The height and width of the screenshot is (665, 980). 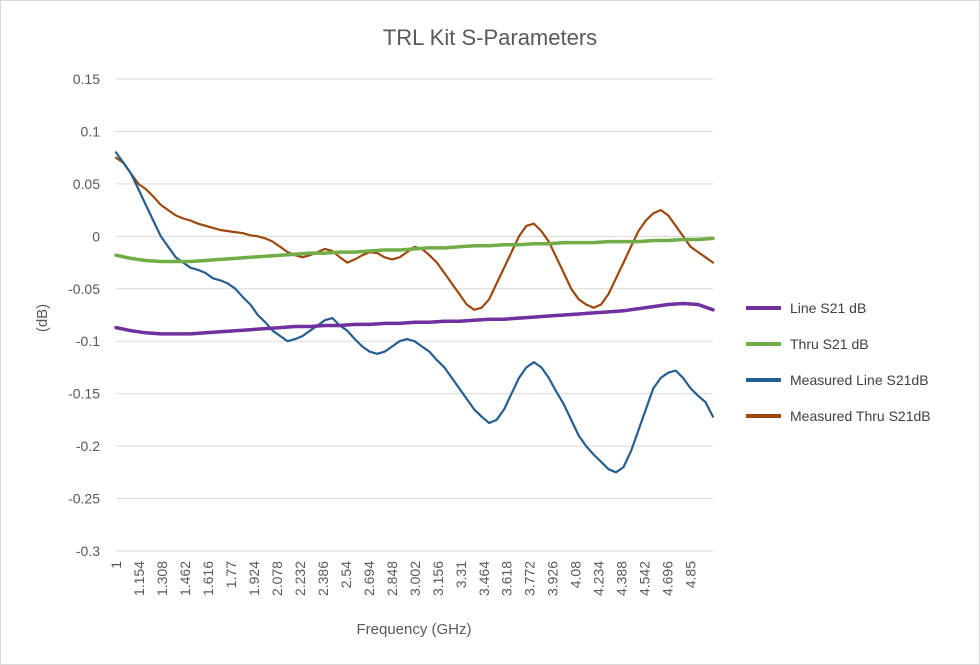 I want to click on x-tick-label: 2.386, so click(x=323, y=578).